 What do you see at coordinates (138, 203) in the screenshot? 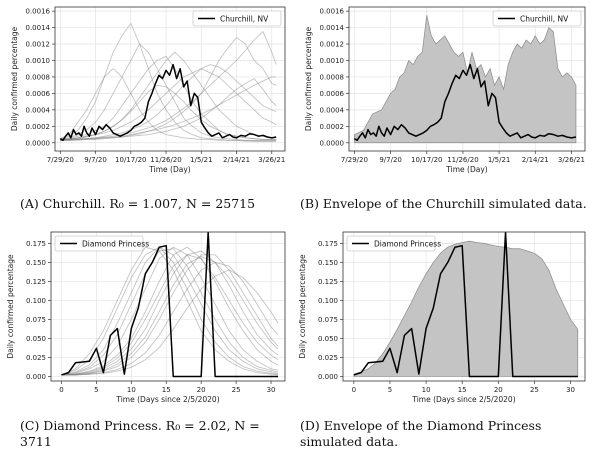
I see `caption-a: (A) Churchill. R₀ = 1.007, N = 25715` at bounding box center [138, 203].